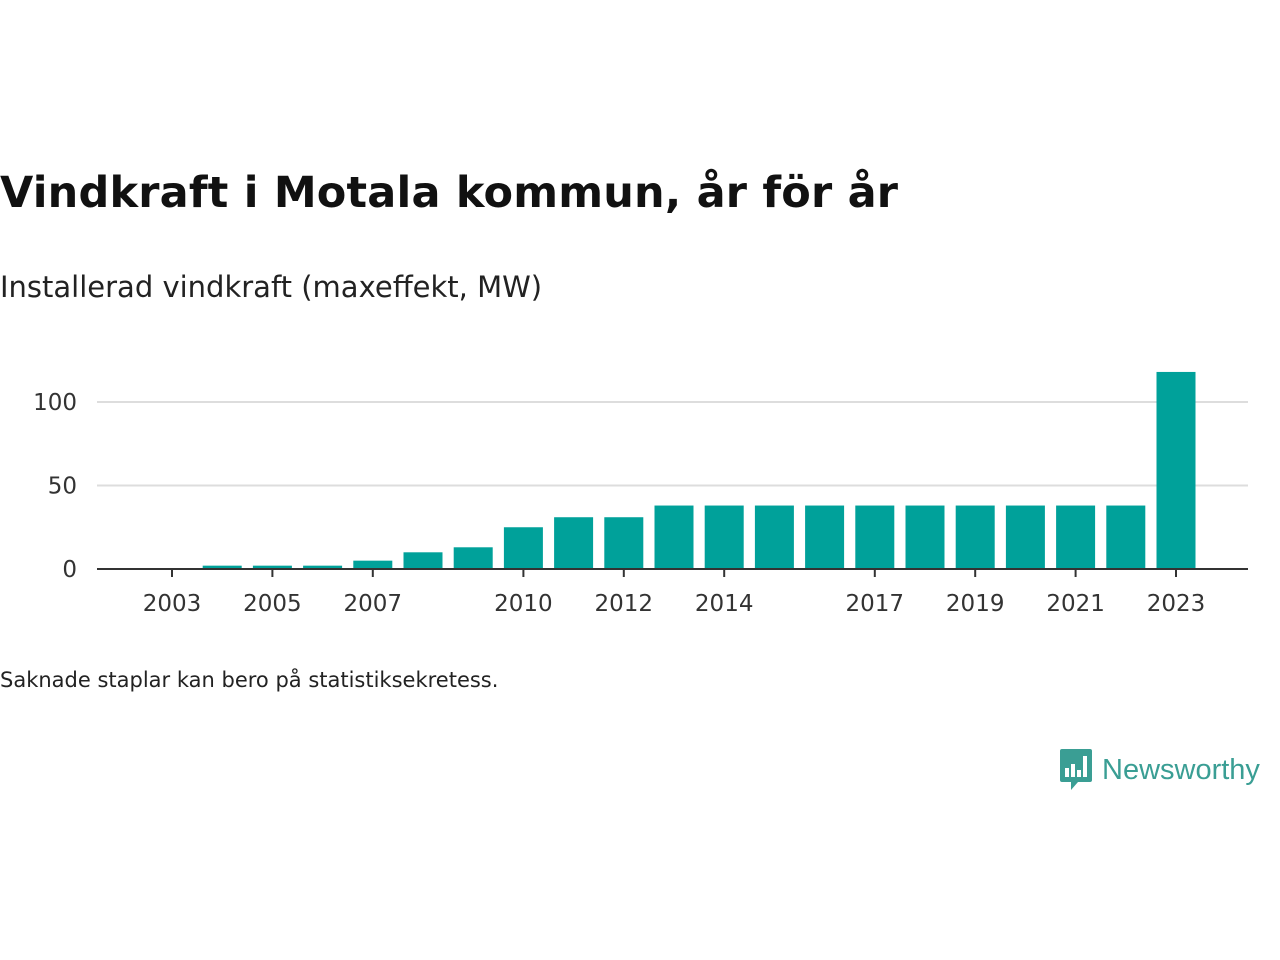  What do you see at coordinates (724, 604) in the screenshot?
I see `x-tick-label: 2014` at bounding box center [724, 604].